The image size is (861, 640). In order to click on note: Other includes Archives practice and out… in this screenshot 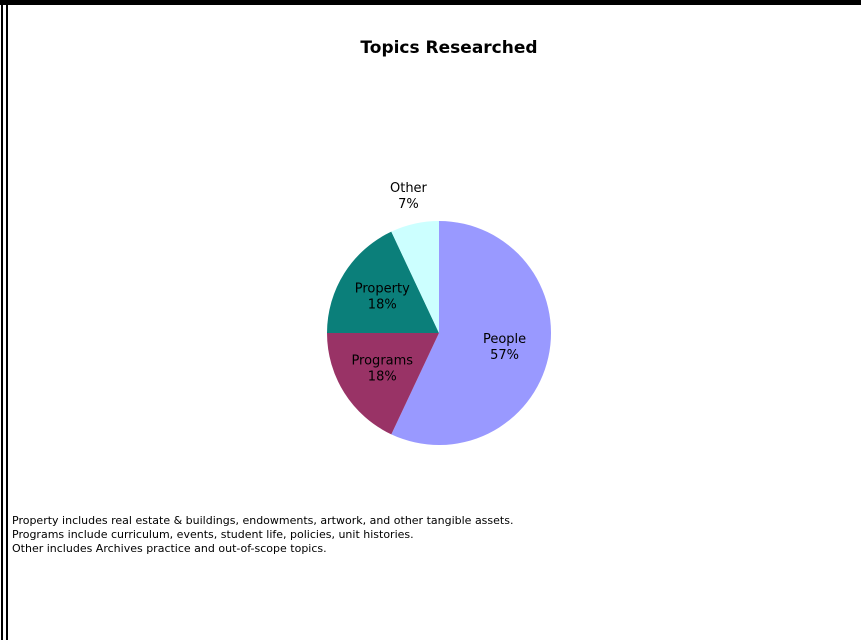, I will do `click(169, 548)`.